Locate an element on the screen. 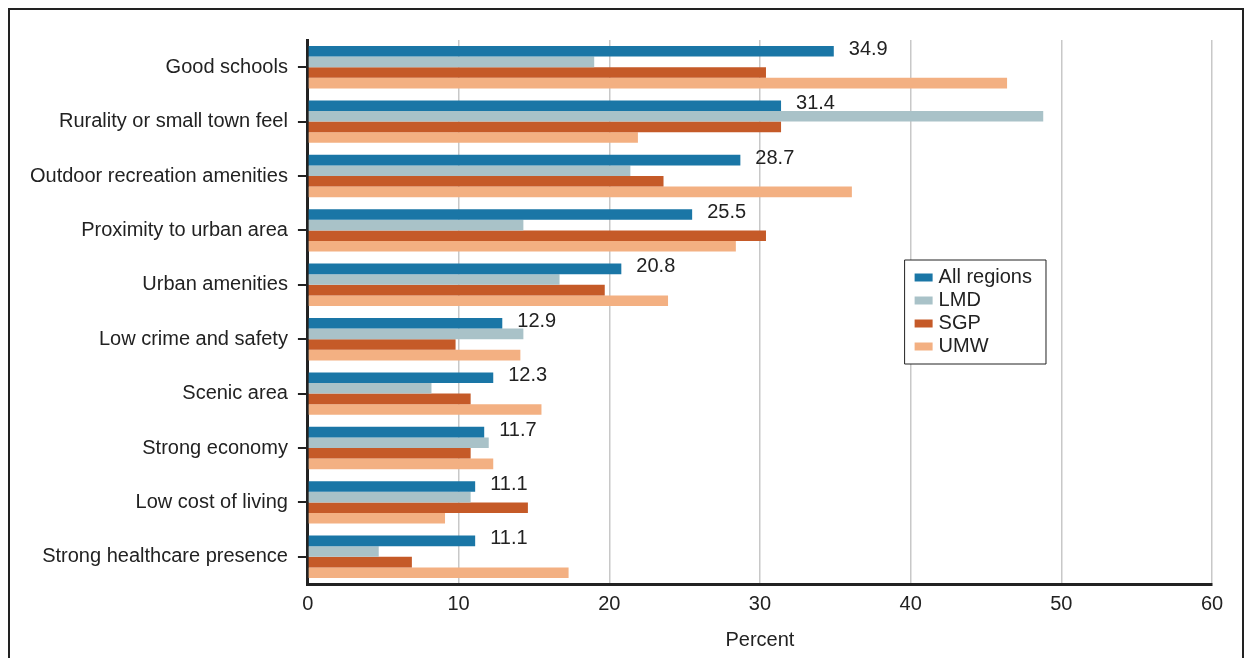 The height and width of the screenshot is (665, 1252). data-label: 28.7 is located at coordinates (775, 156).